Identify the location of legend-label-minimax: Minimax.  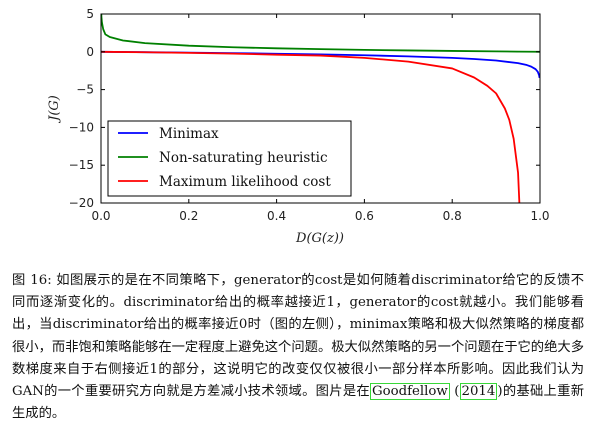
(189, 134).